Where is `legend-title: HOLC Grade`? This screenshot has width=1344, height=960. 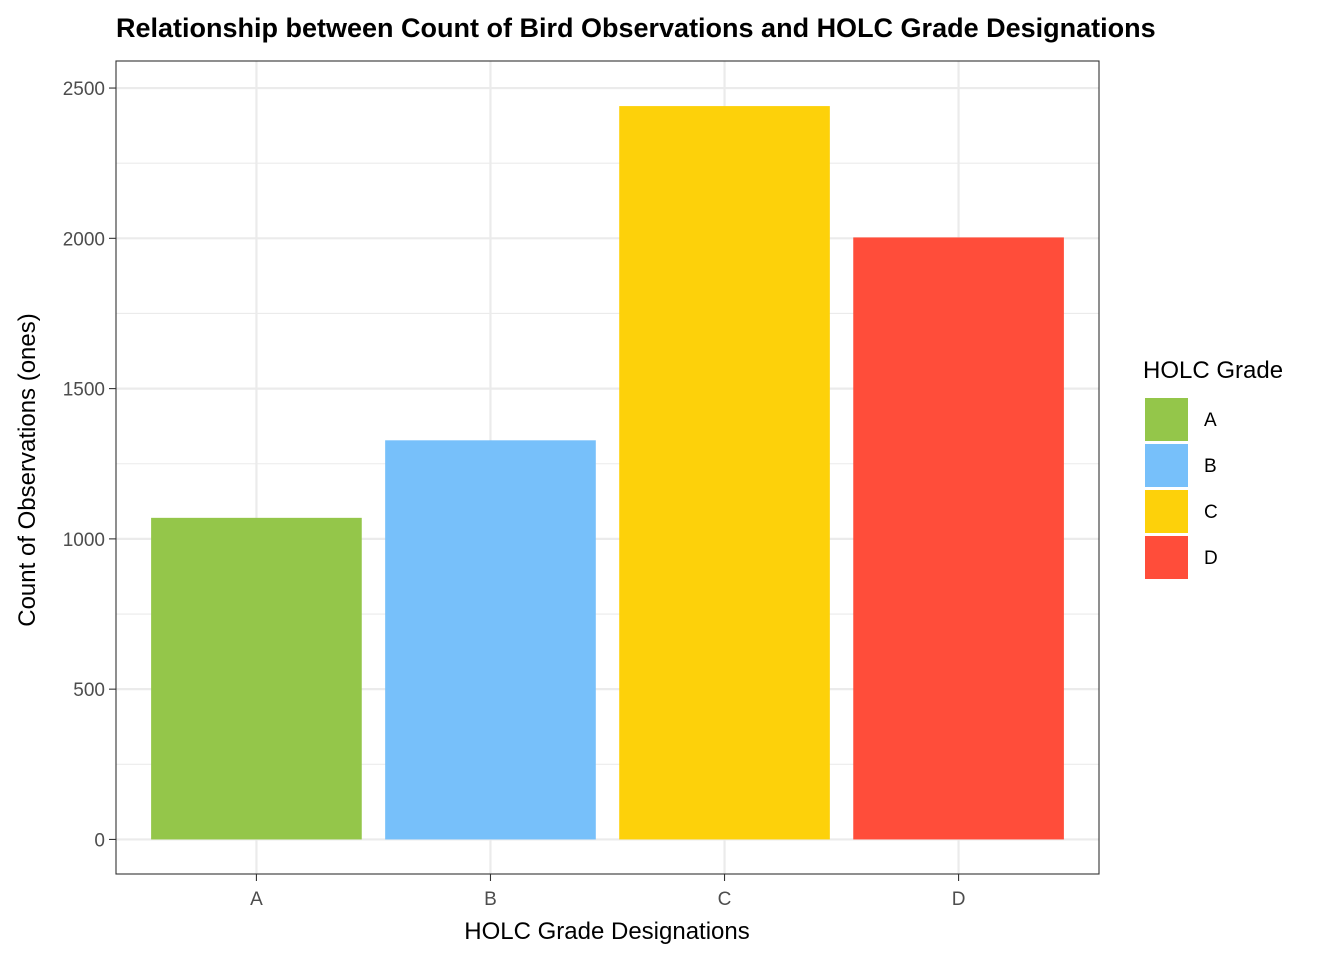 legend-title: HOLC Grade is located at coordinates (1213, 370).